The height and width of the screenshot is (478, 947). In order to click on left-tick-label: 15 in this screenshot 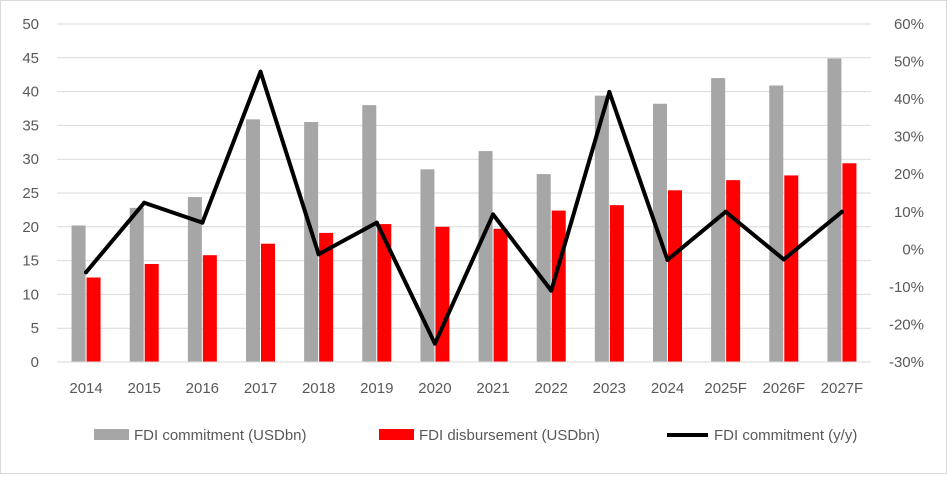, I will do `click(30, 261)`.